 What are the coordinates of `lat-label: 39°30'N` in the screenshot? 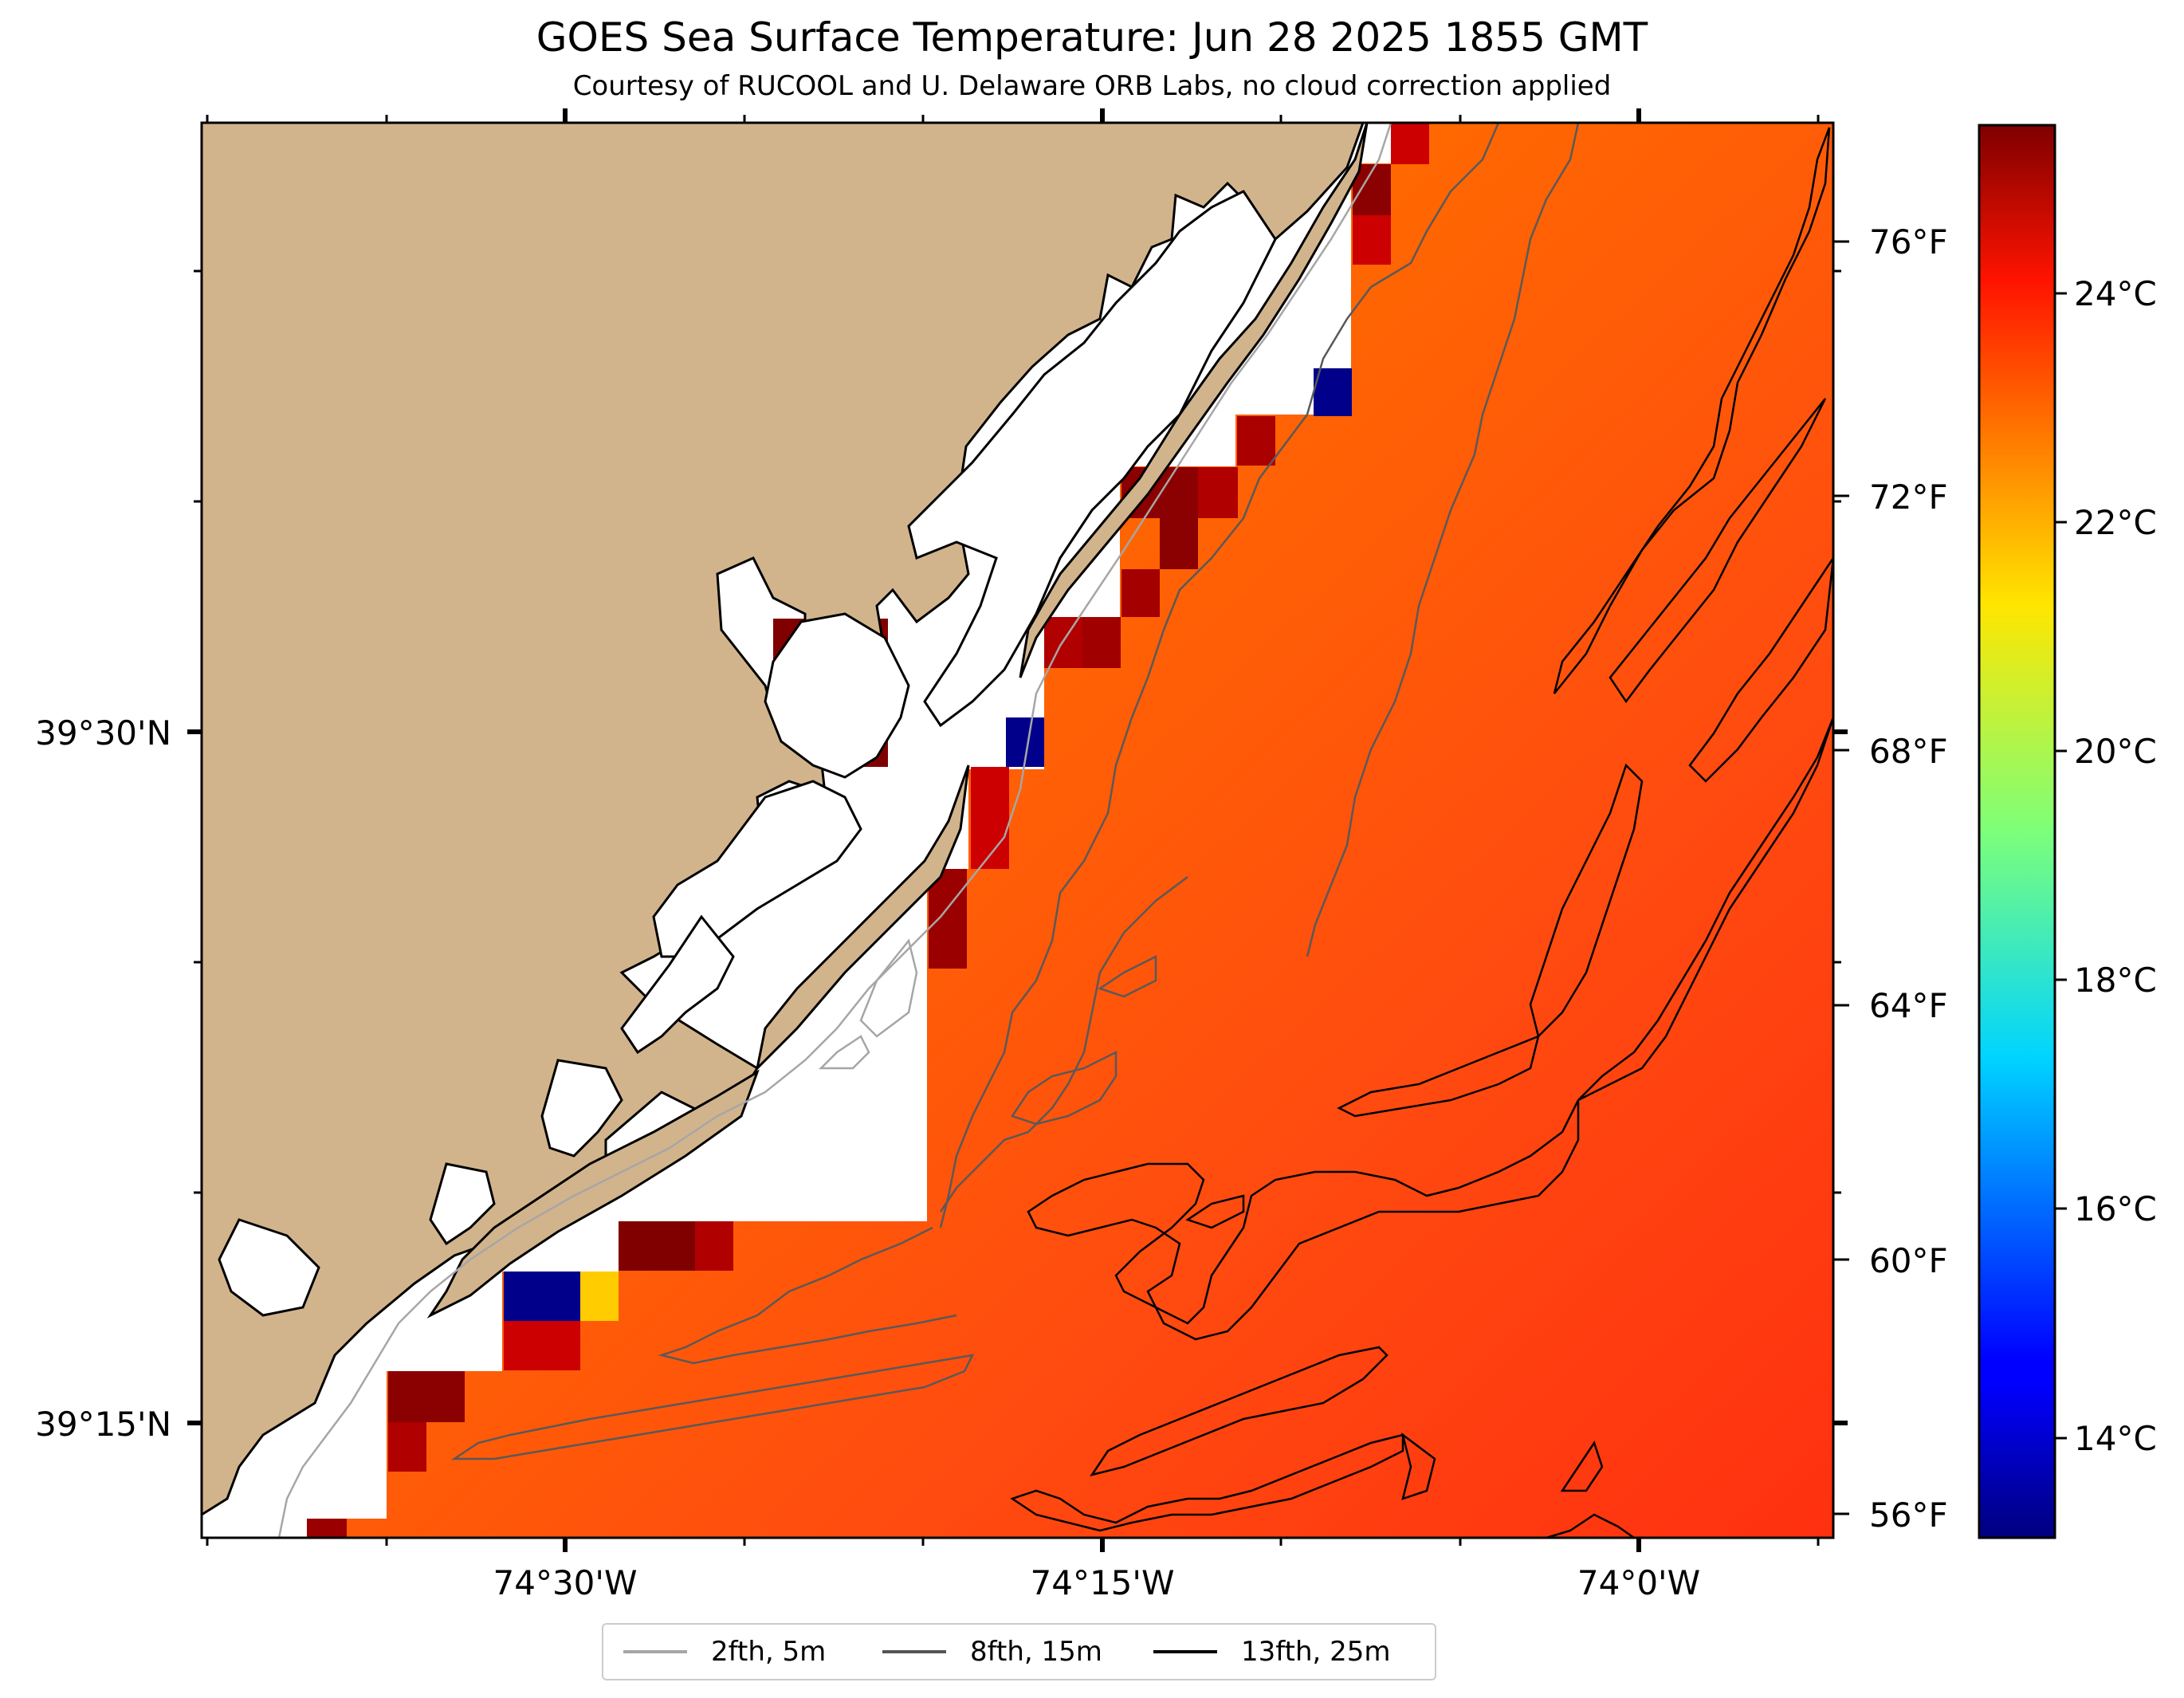 It's located at (103, 733).